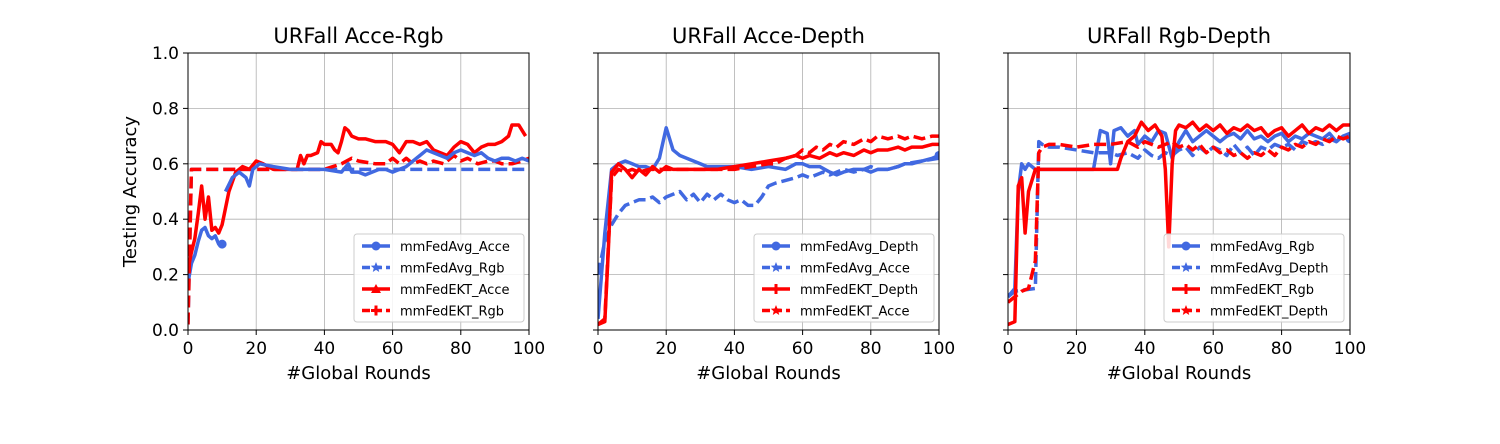 The height and width of the screenshot is (444, 1500). I want to click on chart-title: URFall Acce-Rgb, so click(358, 36).